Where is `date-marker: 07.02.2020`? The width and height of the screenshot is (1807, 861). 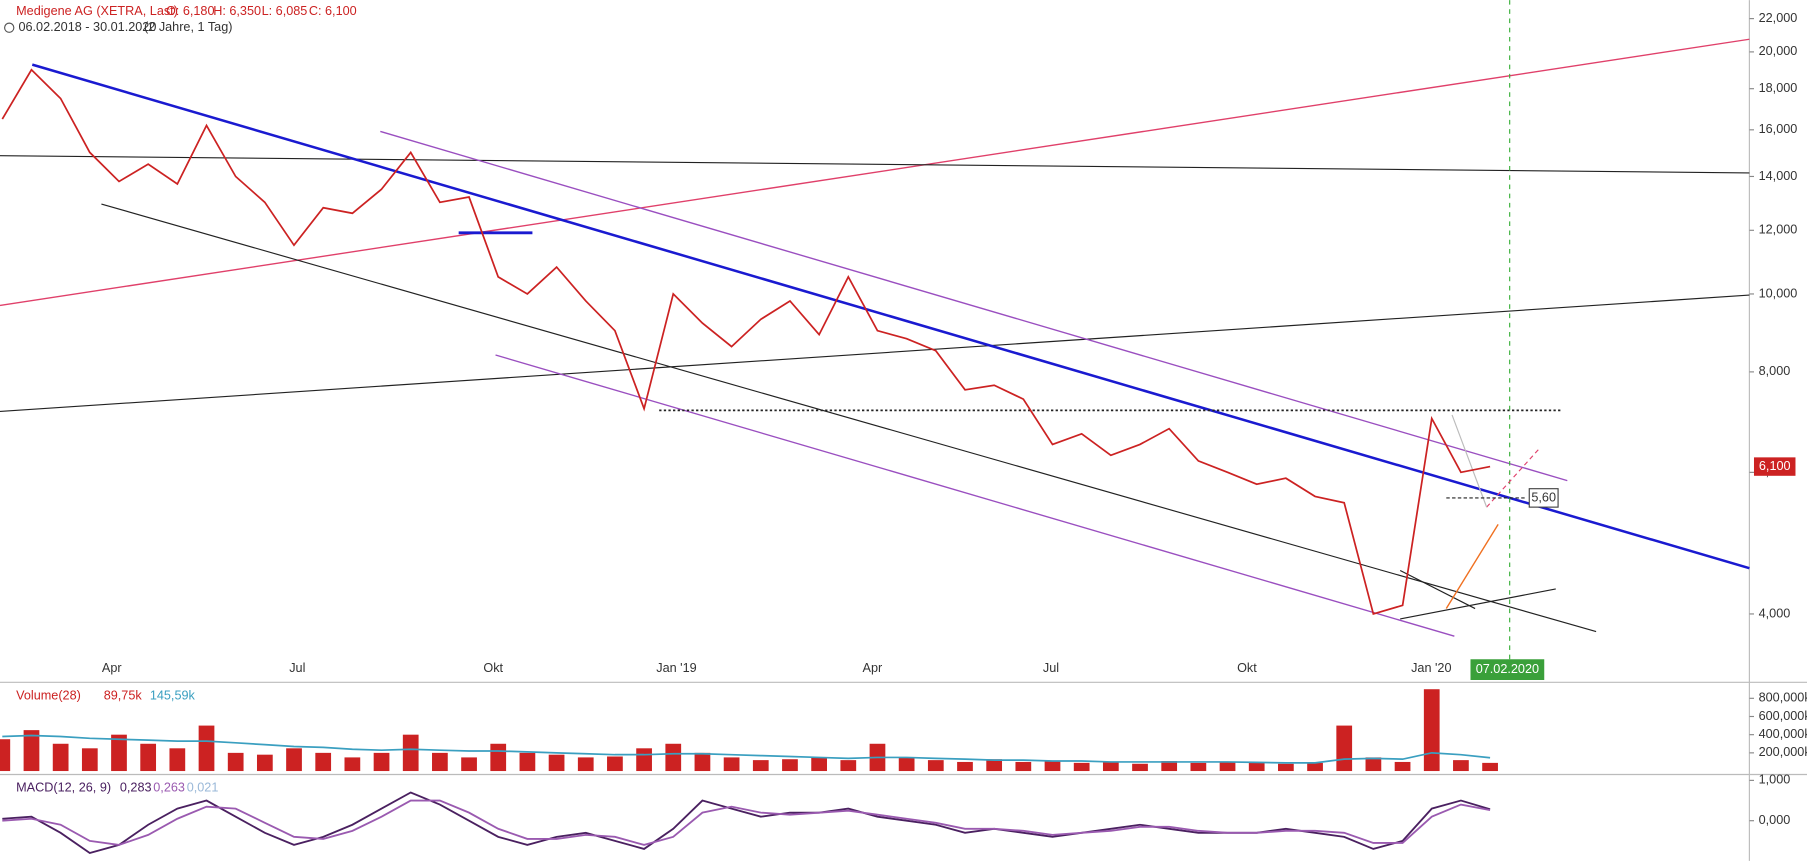
date-marker: 07.02.2020 is located at coordinates (1507, 669).